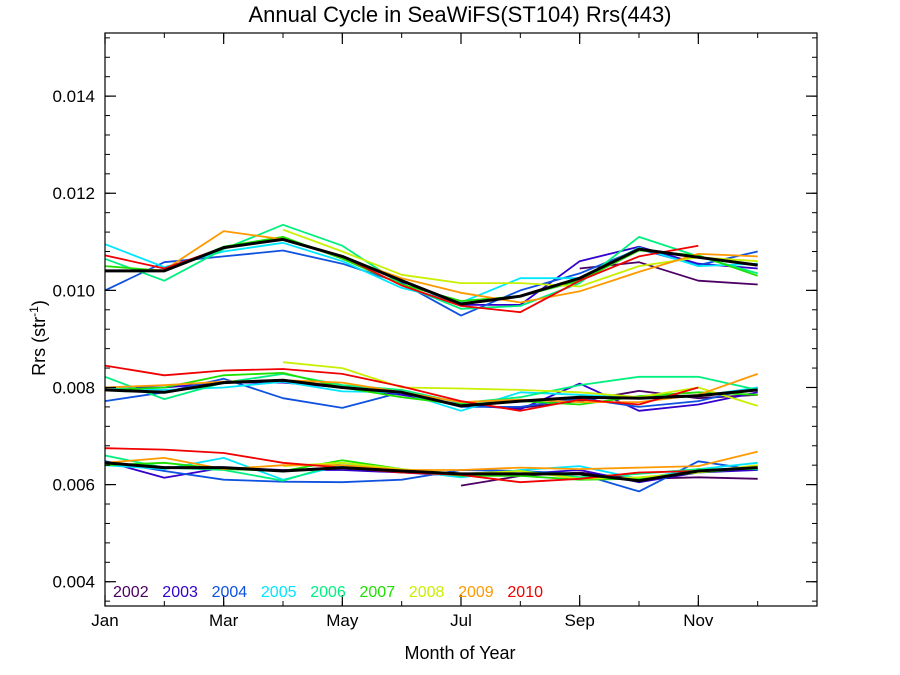 The height and width of the screenshot is (675, 900). Describe the element at coordinates (73, 485) in the screenshot. I see `y-tick-label: 0.006` at that location.